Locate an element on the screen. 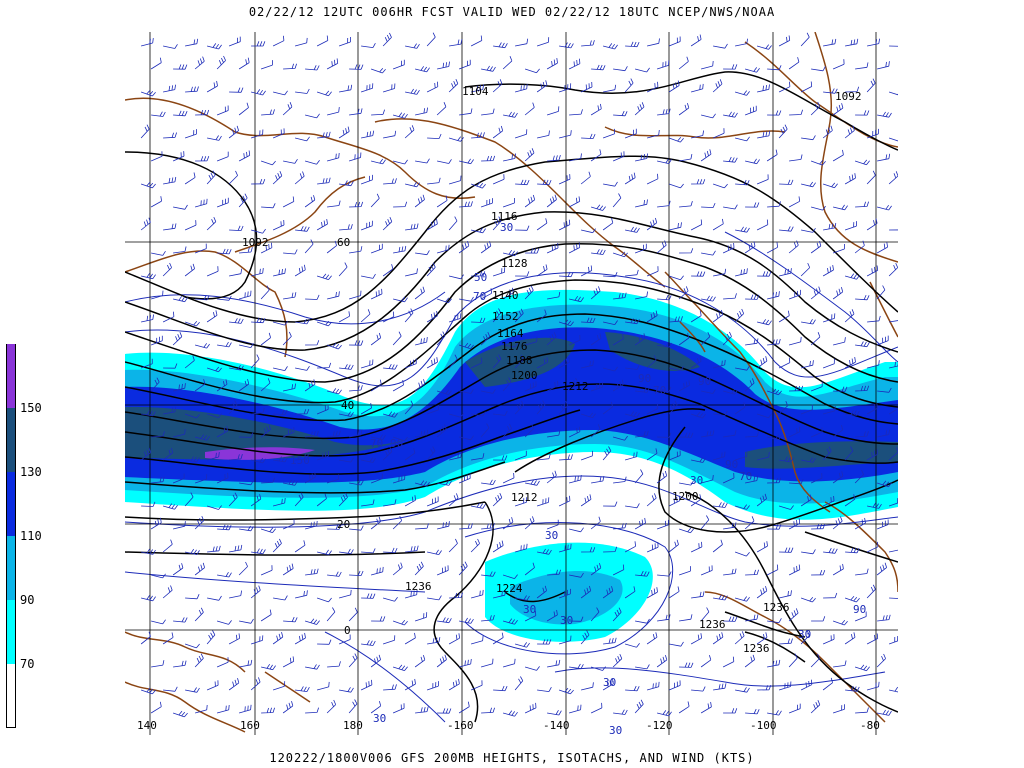 The image size is (1024, 768). legend-label-90: 90 is located at coordinates (27, 600).